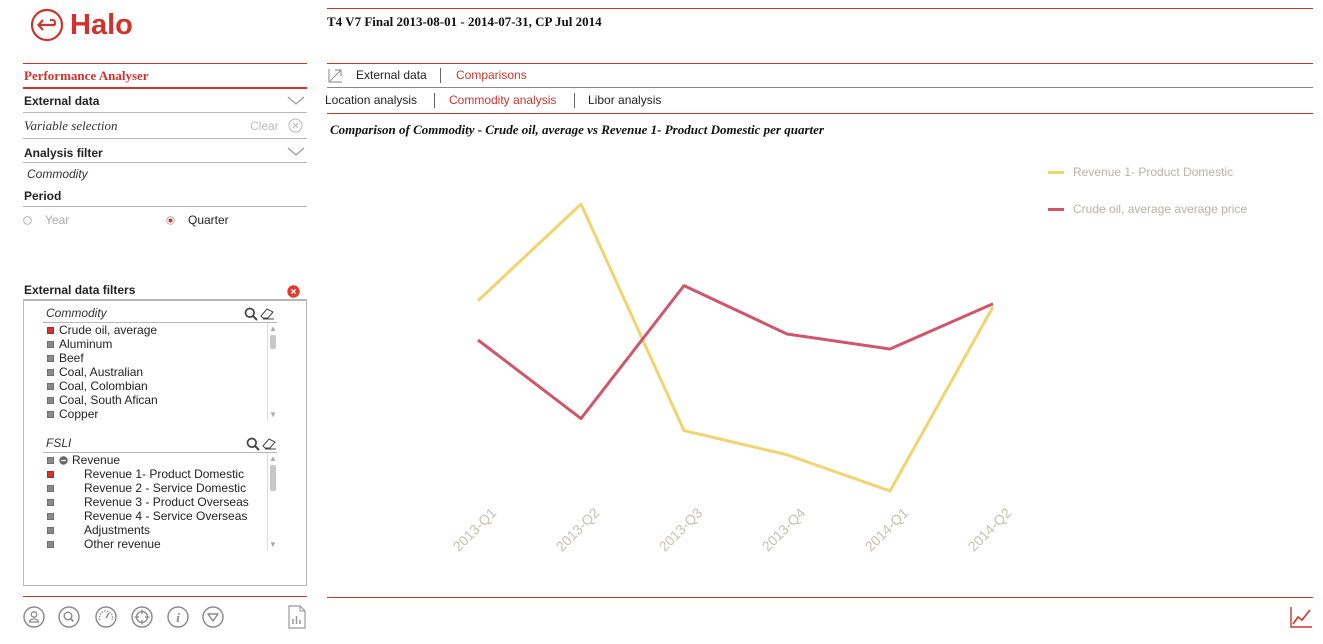 The width and height of the screenshot is (1323, 644). I want to click on external-link-icon, so click(336, 75).